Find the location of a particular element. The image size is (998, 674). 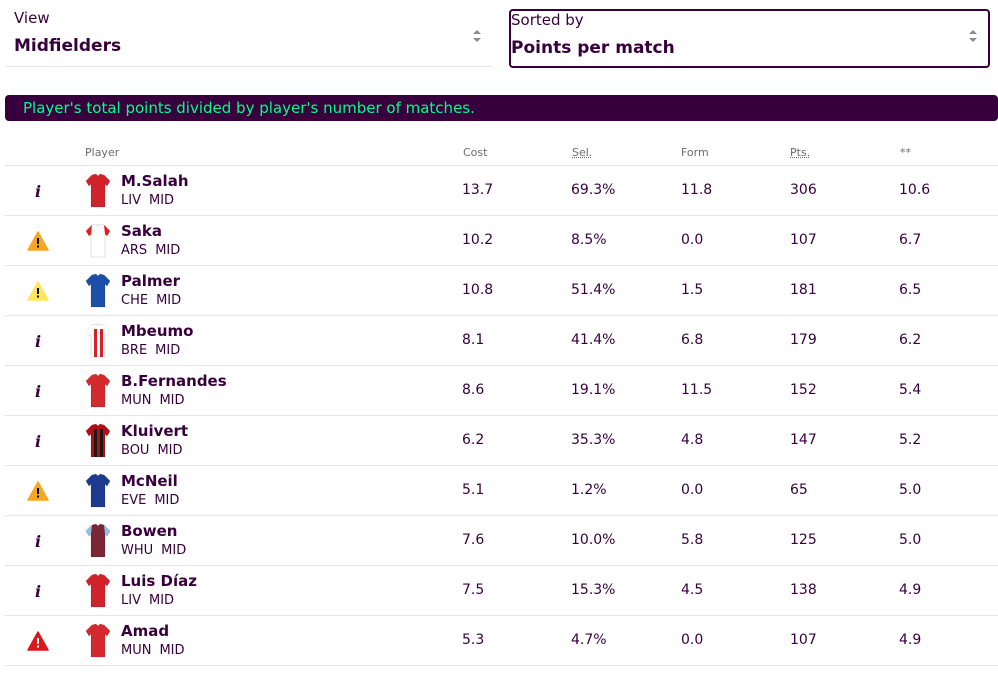

col-stat: ** is located at coordinates (905, 152).